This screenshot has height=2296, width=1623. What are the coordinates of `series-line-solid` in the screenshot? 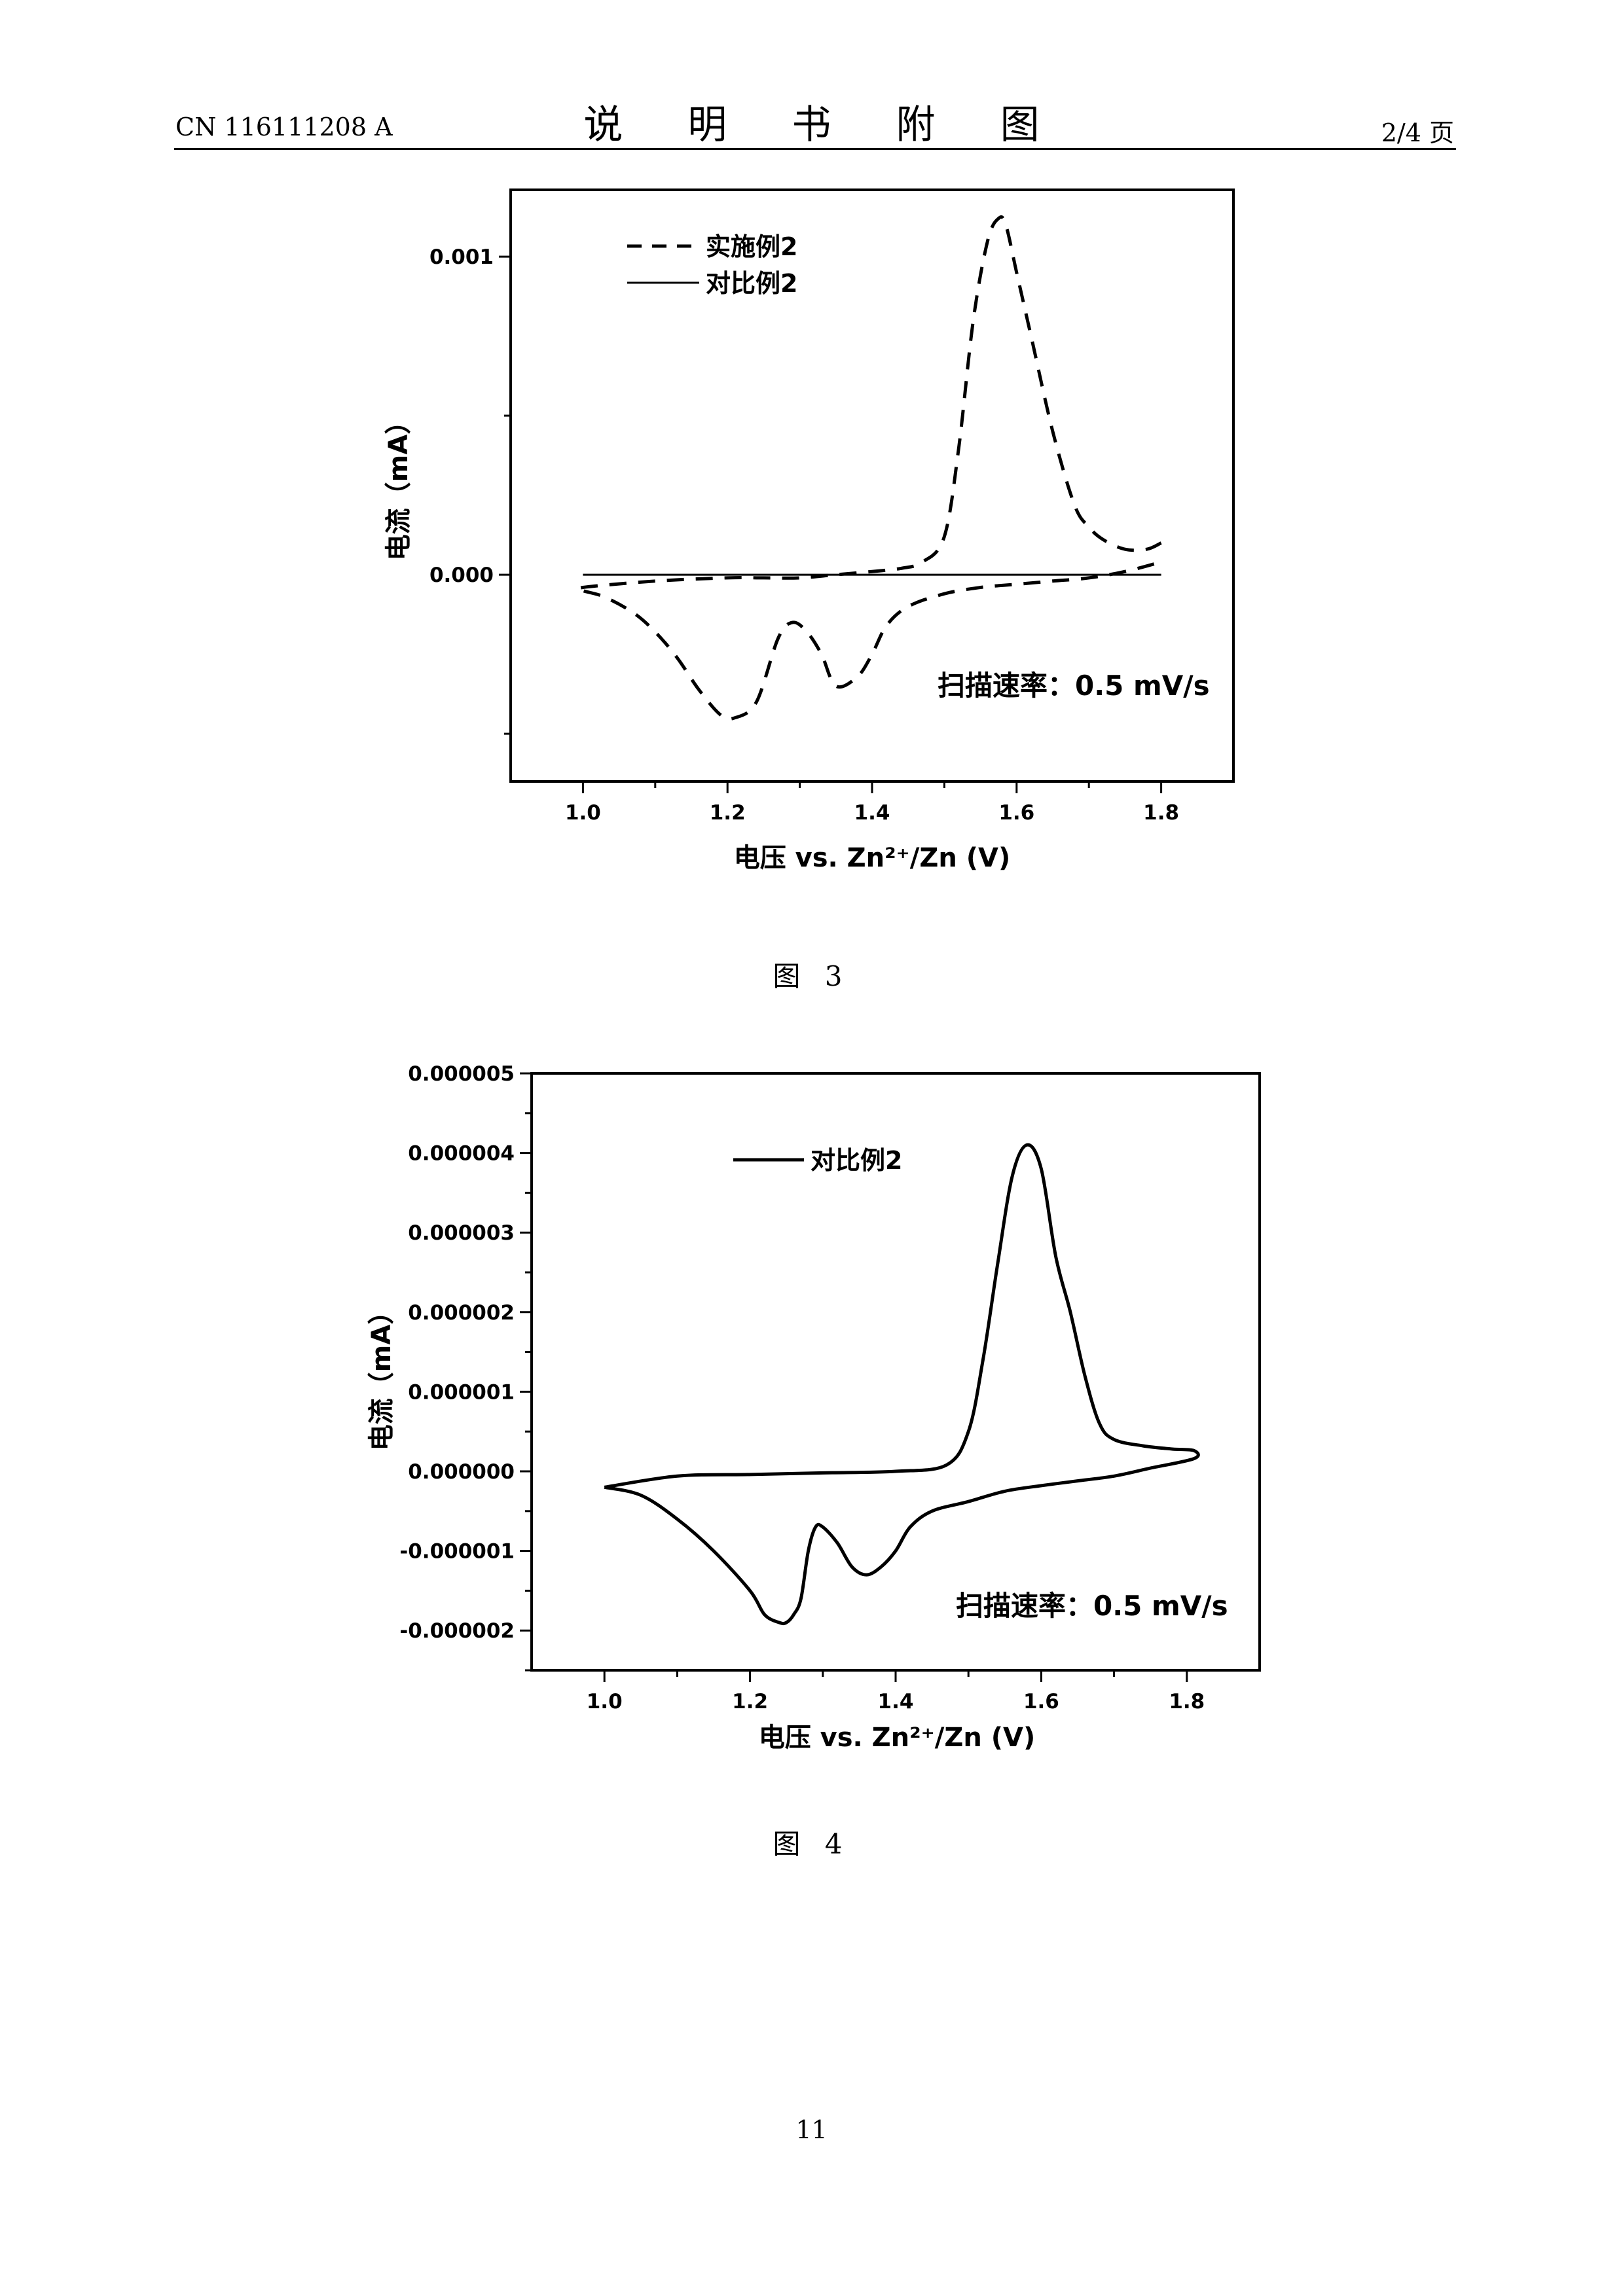 It's located at (902, 1385).